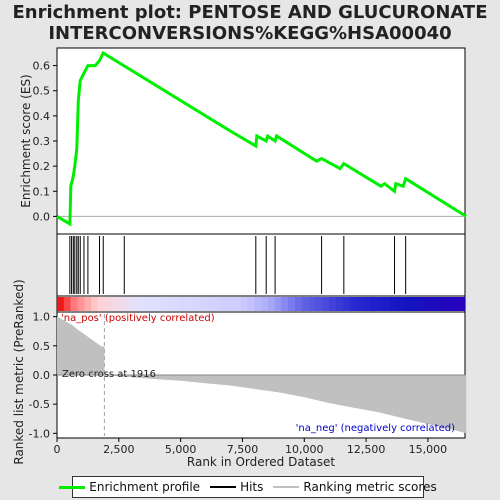 The height and width of the screenshot is (500, 500). I want to click on legend-hits: Hits, so click(236, 487).